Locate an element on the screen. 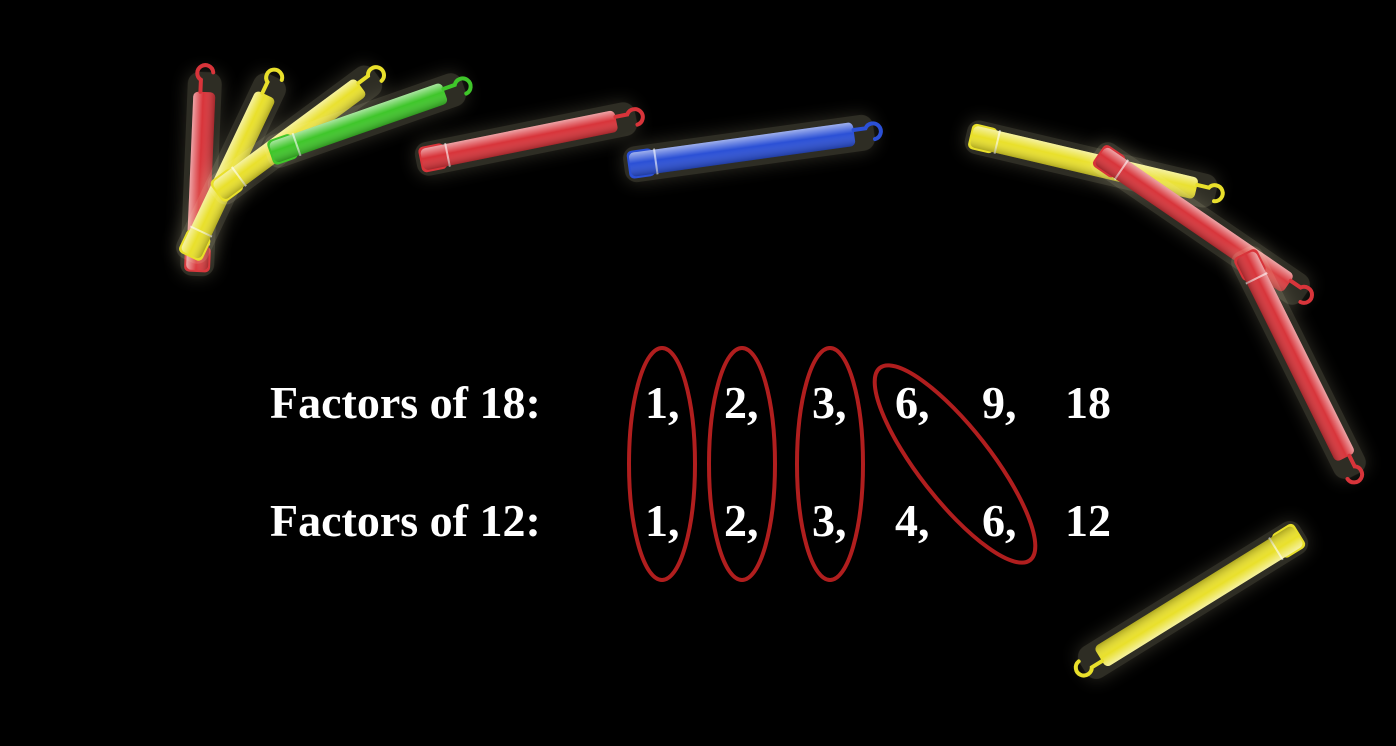 This screenshot has height=746, width=1396. factor-18-3: 3, is located at coordinates (829, 402).